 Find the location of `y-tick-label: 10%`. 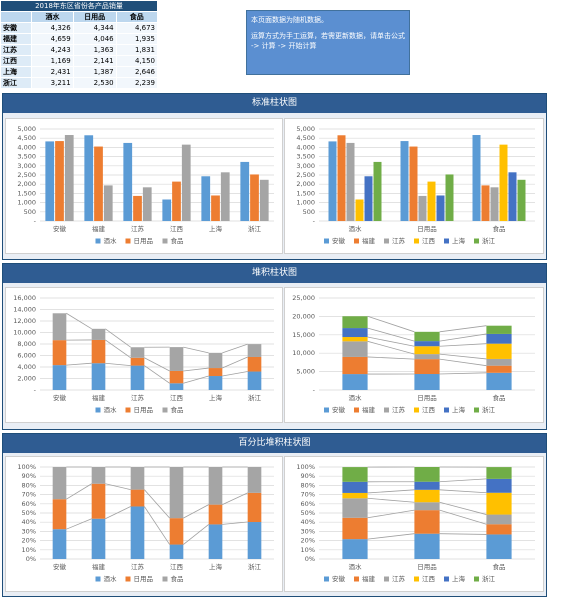

y-tick-label: 10% is located at coordinates (308, 550).